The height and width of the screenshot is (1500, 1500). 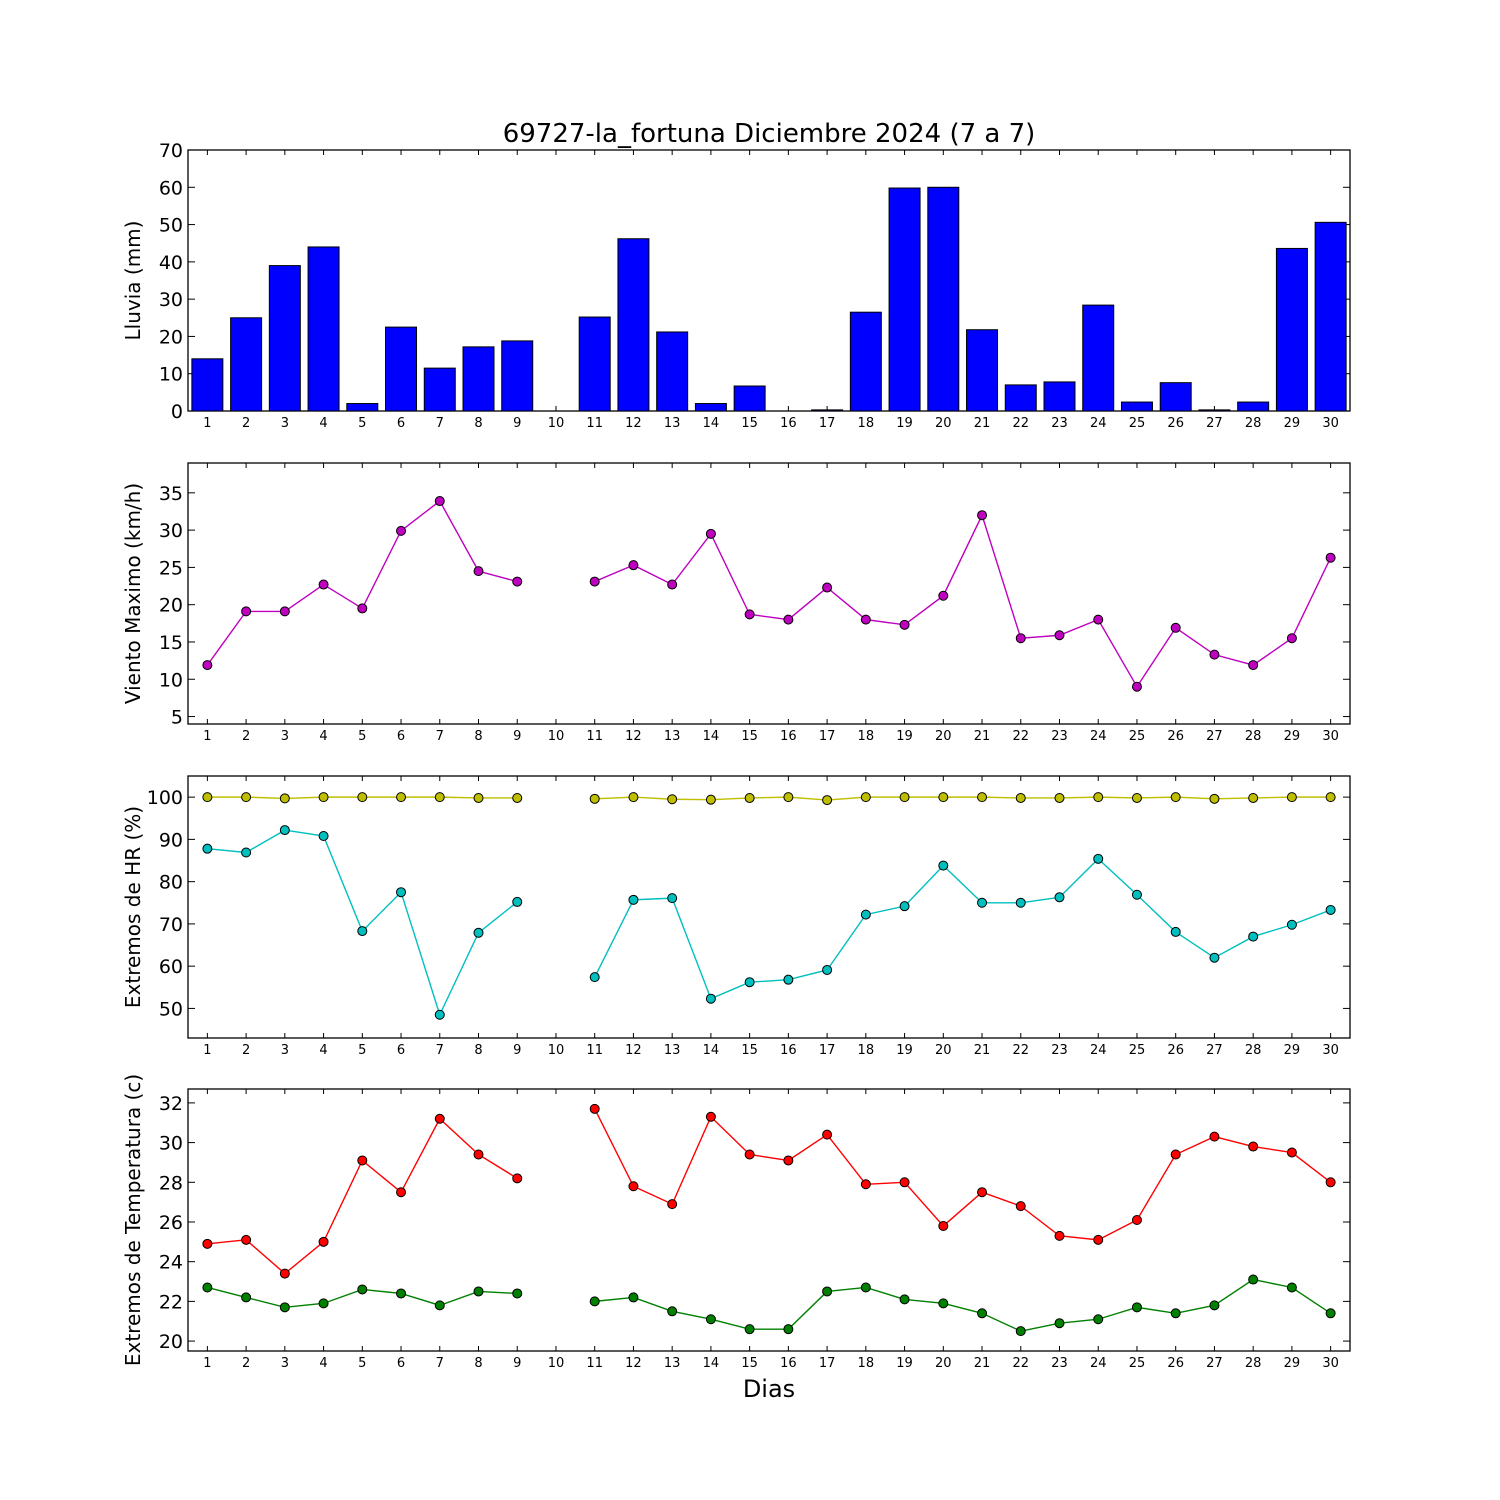 What do you see at coordinates (517, 1363) in the screenshot?
I see `x-tick-label: 9` at bounding box center [517, 1363].